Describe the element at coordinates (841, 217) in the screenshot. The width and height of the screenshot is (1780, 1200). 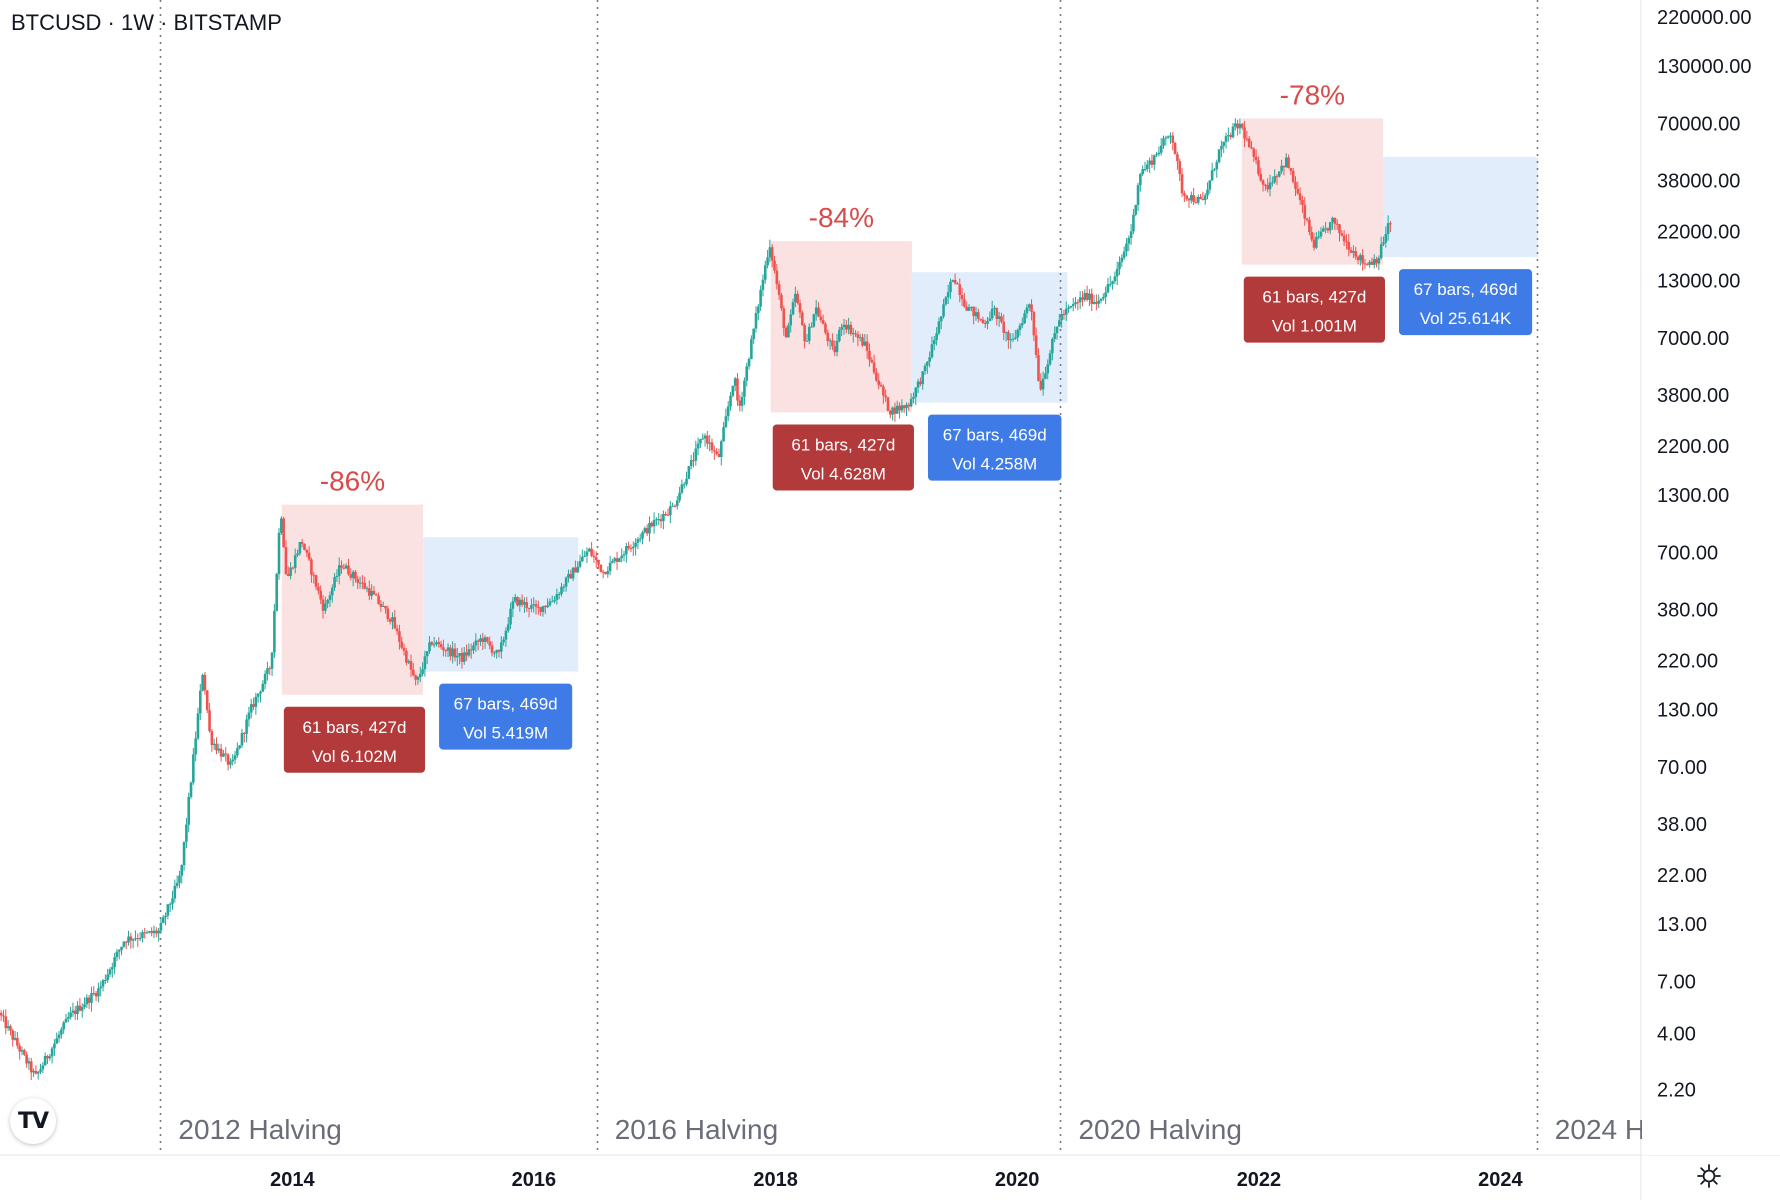
I see `decline-percent-2: -84%` at that location.